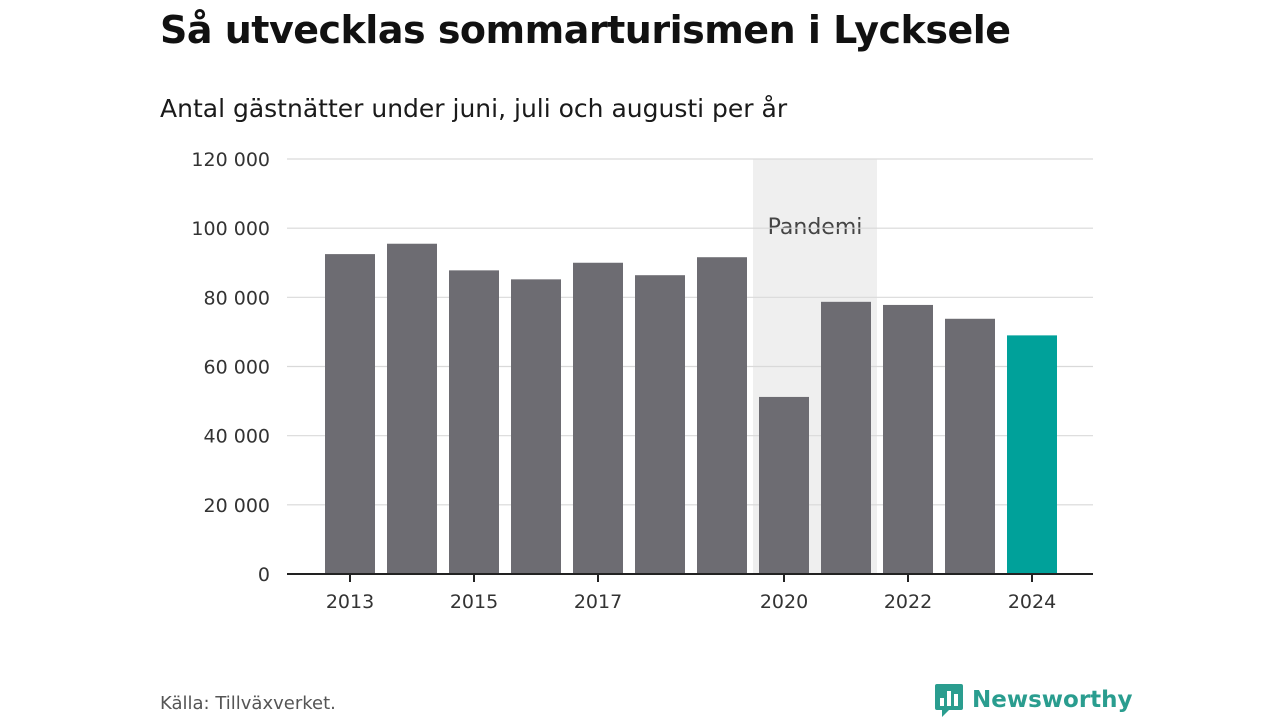 Image resolution: width=1280 pixels, height=720 pixels. What do you see at coordinates (784, 485) in the screenshot?
I see `bar-2020` at bounding box center [784, 485].